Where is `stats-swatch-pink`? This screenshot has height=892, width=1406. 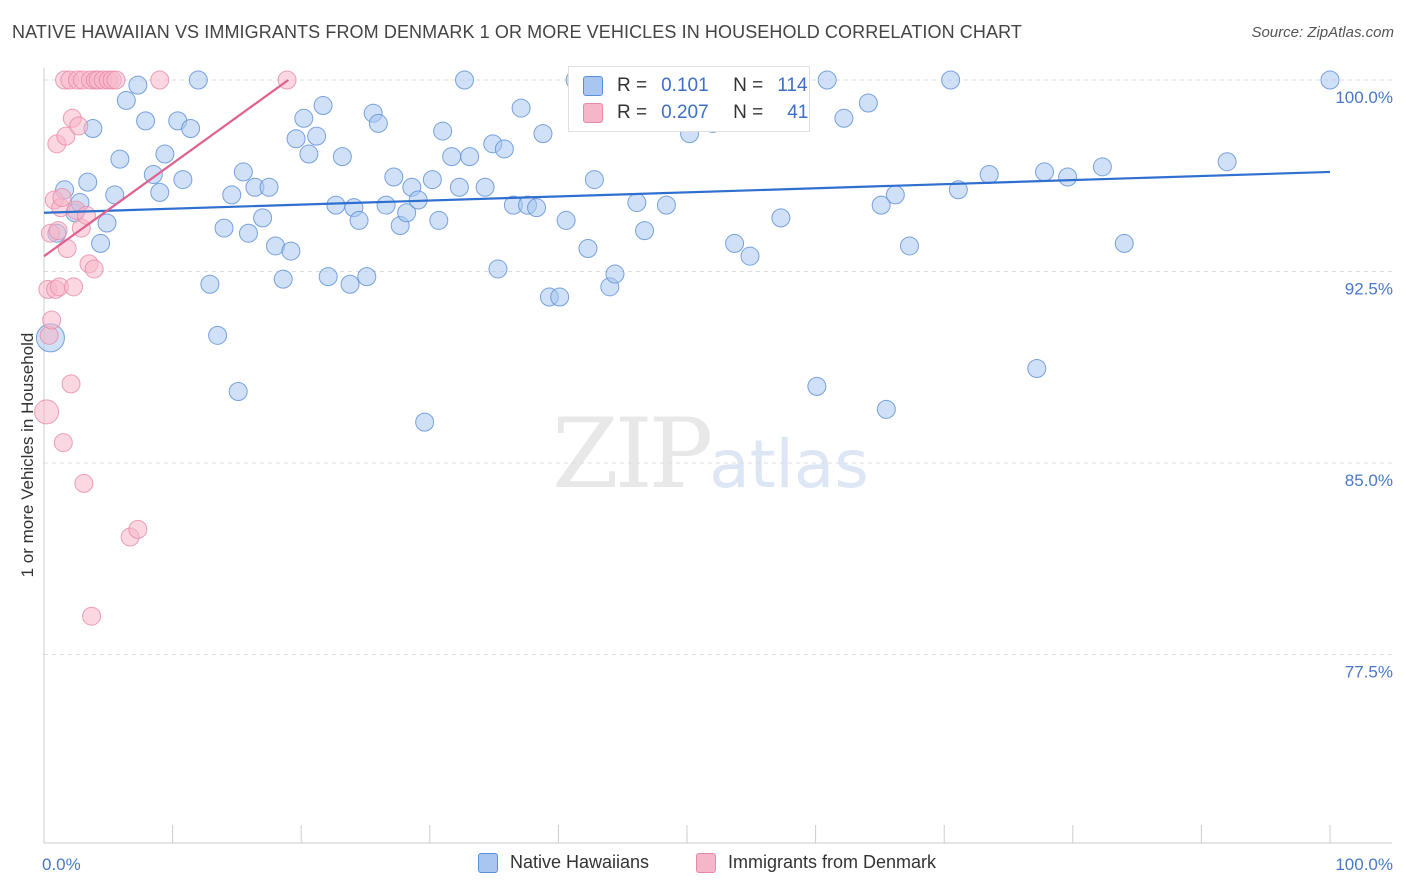 stats-swatch-pink is located at coordinates (593, 113).